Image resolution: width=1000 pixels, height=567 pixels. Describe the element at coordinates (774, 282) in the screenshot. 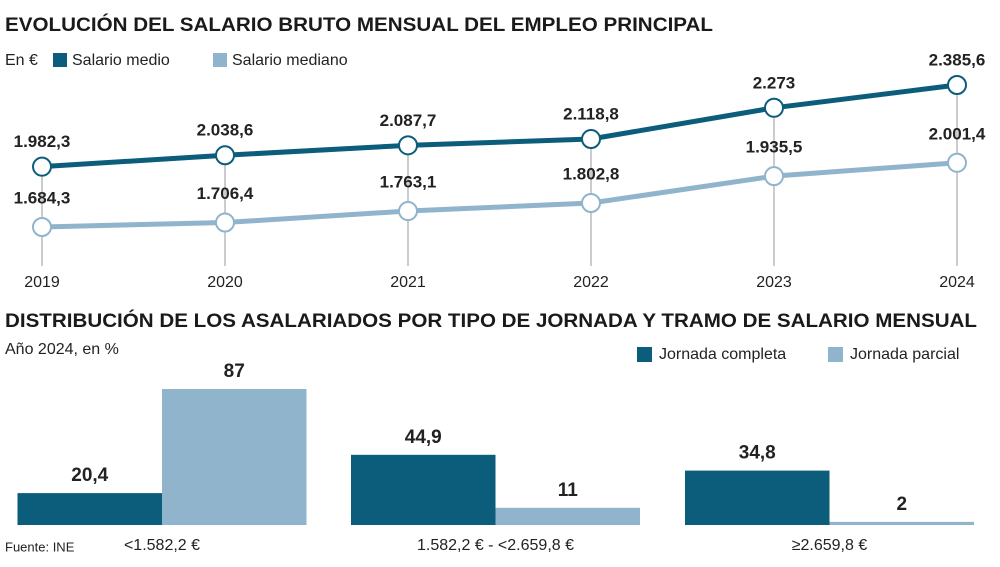

I see `x-tick-label: 2023` at that location.